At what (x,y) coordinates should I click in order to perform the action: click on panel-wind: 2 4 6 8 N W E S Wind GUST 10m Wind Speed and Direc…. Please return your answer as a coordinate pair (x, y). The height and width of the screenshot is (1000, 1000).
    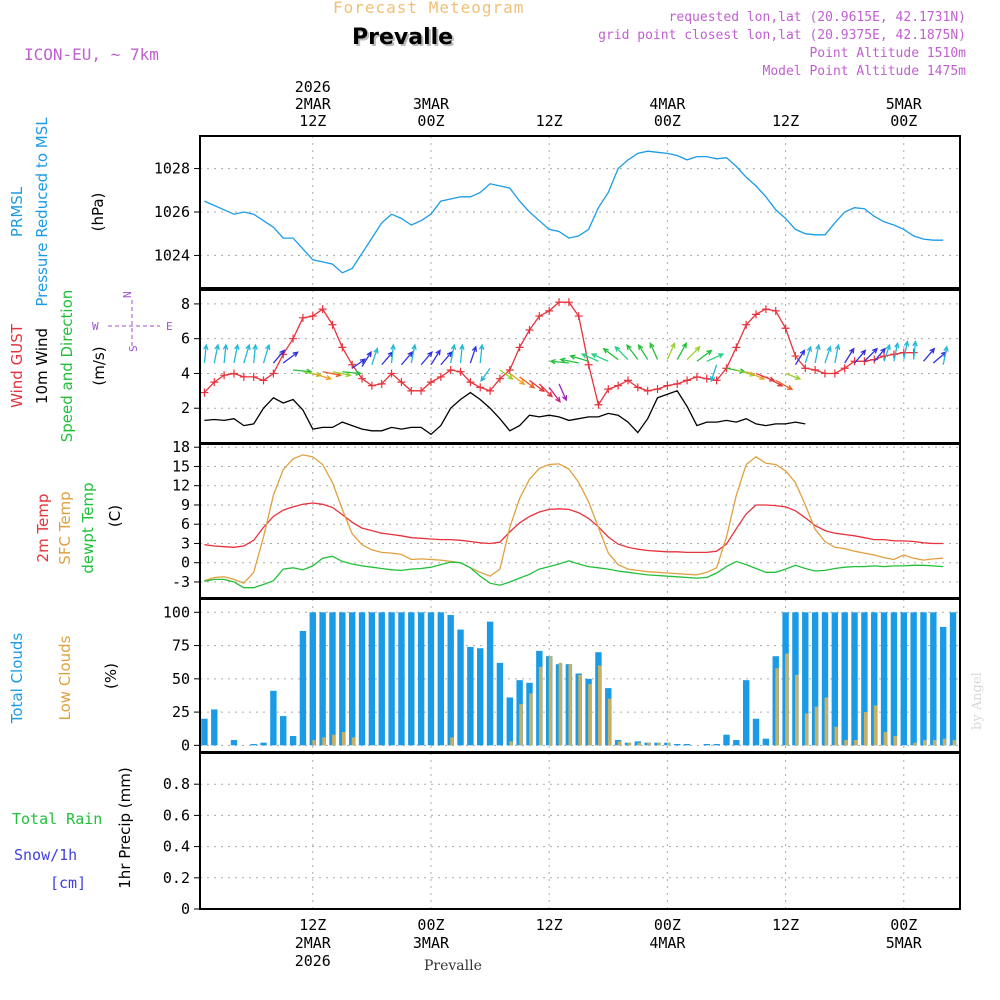
    Looking at the image, I should click on (484, 366).